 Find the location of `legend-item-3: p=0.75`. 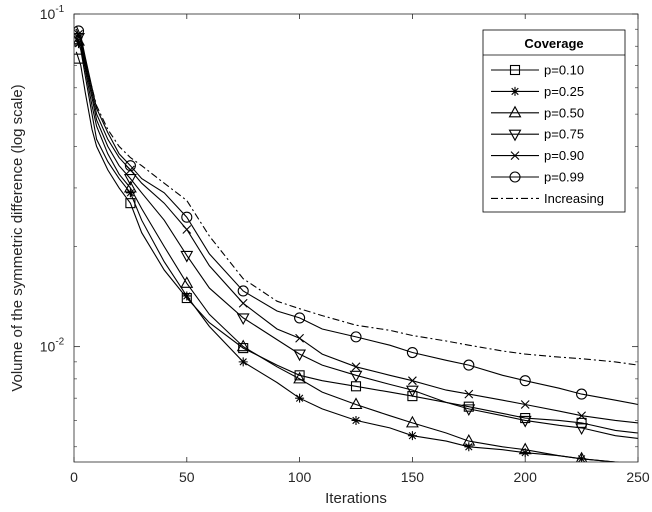

legend-item-3: p=0.75 is located at coordinates (537, 134).